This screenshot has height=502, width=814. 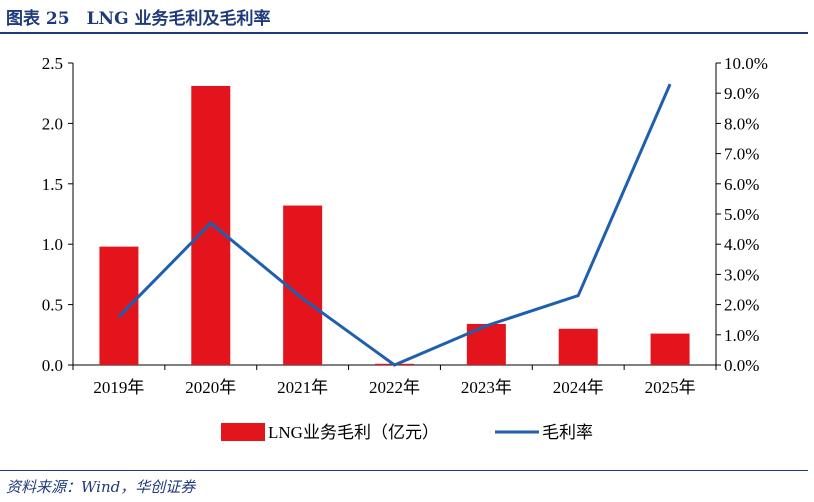 I want to click on x-tick-label: 2019年, so click(x=118, y=387).